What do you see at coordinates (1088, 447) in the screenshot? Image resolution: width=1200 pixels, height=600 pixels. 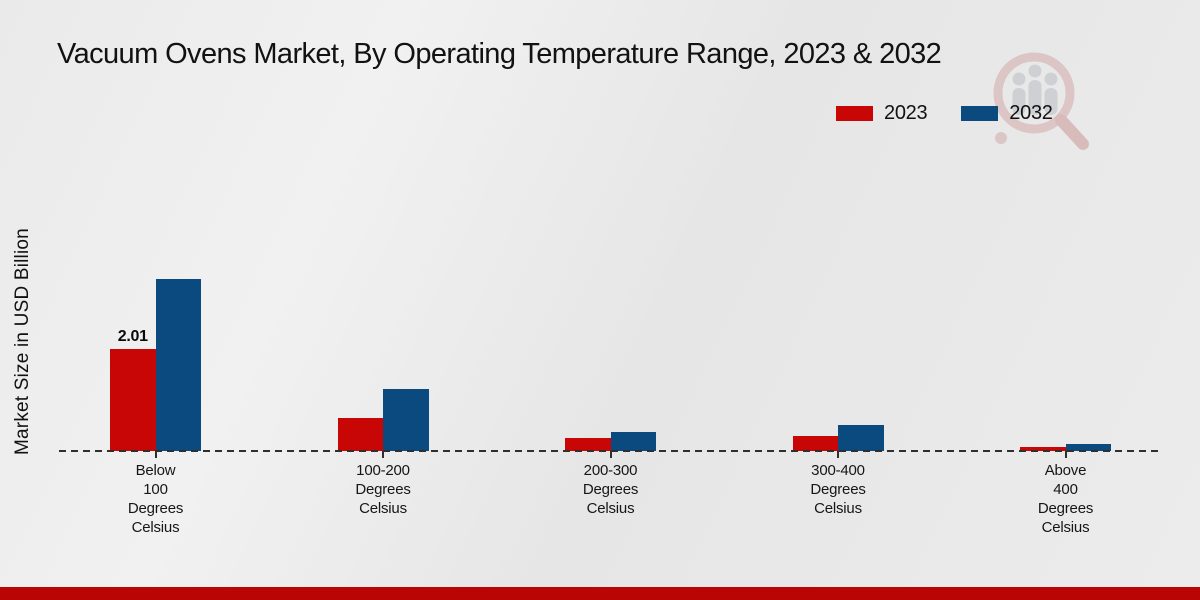 I see `bar-2032-group5` at bounding box center [1088, 447].